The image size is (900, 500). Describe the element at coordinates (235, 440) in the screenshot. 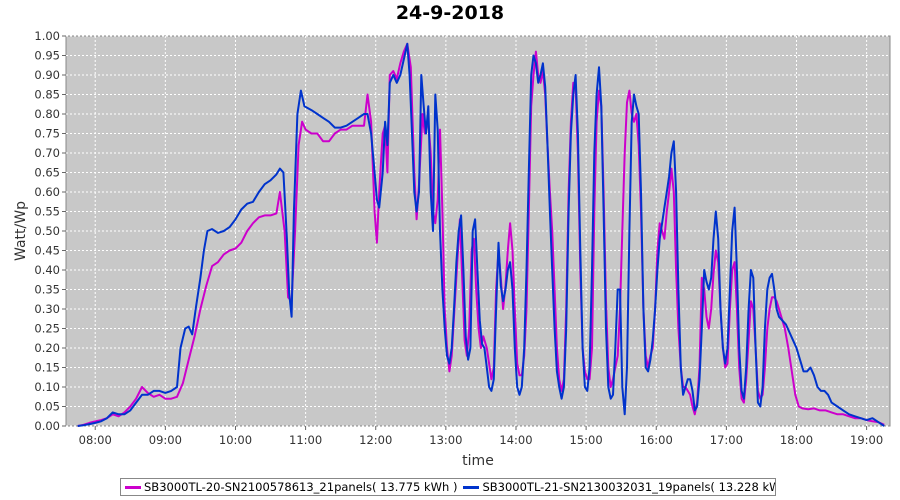

I see `x-tick-label: 10:00` at that location.